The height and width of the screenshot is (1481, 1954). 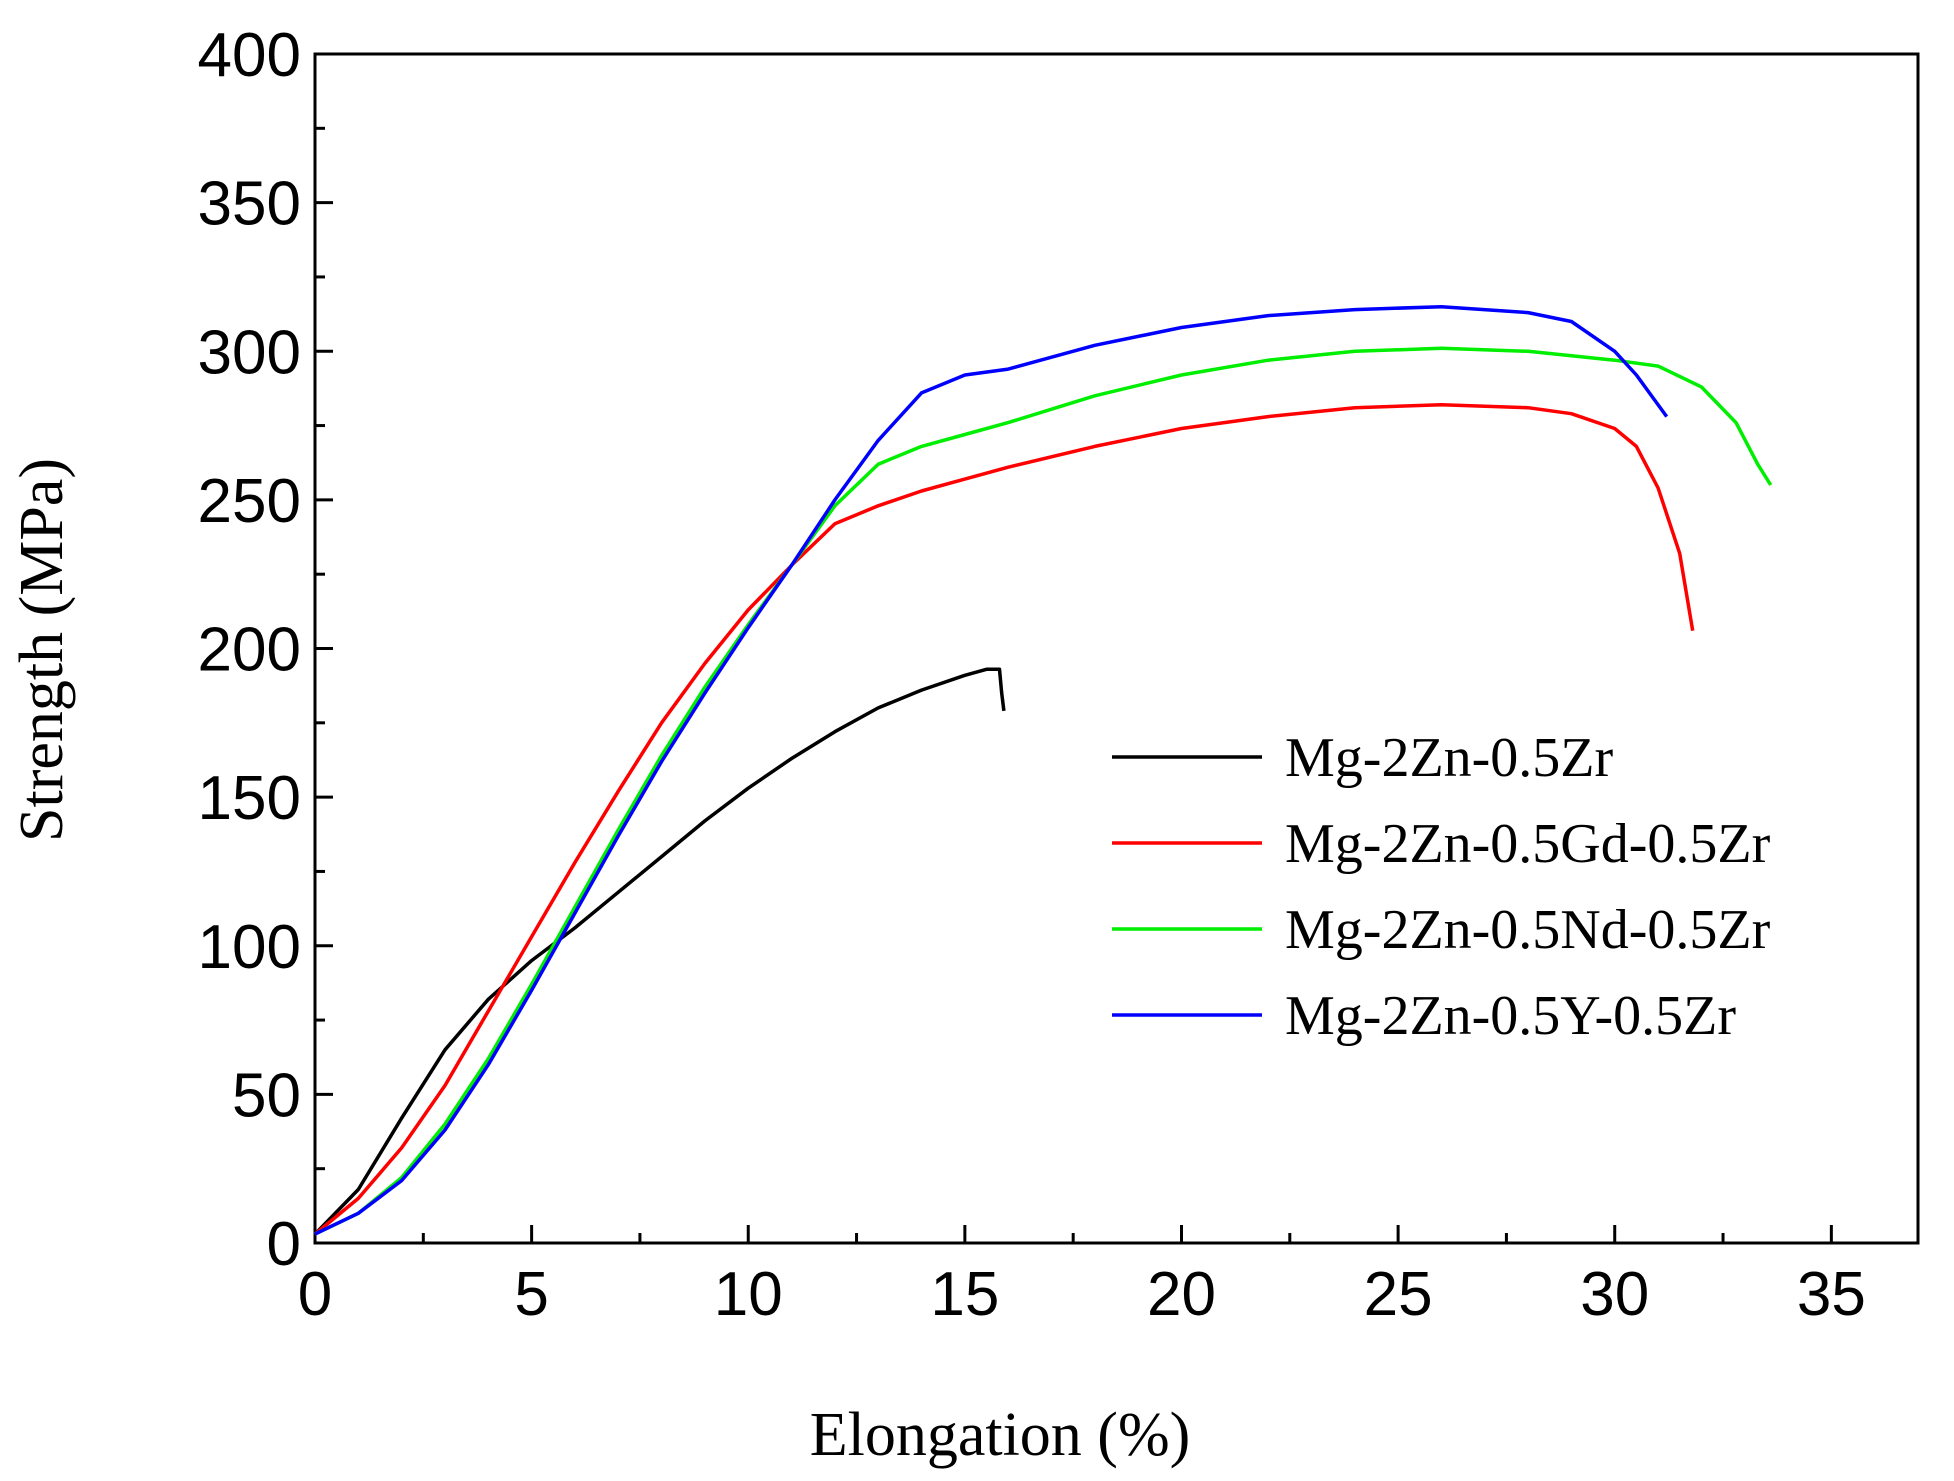 What do you see at coordinates (1398, 1294) in the screenshot?
I see `x-tick-label: 25` at bounding box center [1398, 1294].